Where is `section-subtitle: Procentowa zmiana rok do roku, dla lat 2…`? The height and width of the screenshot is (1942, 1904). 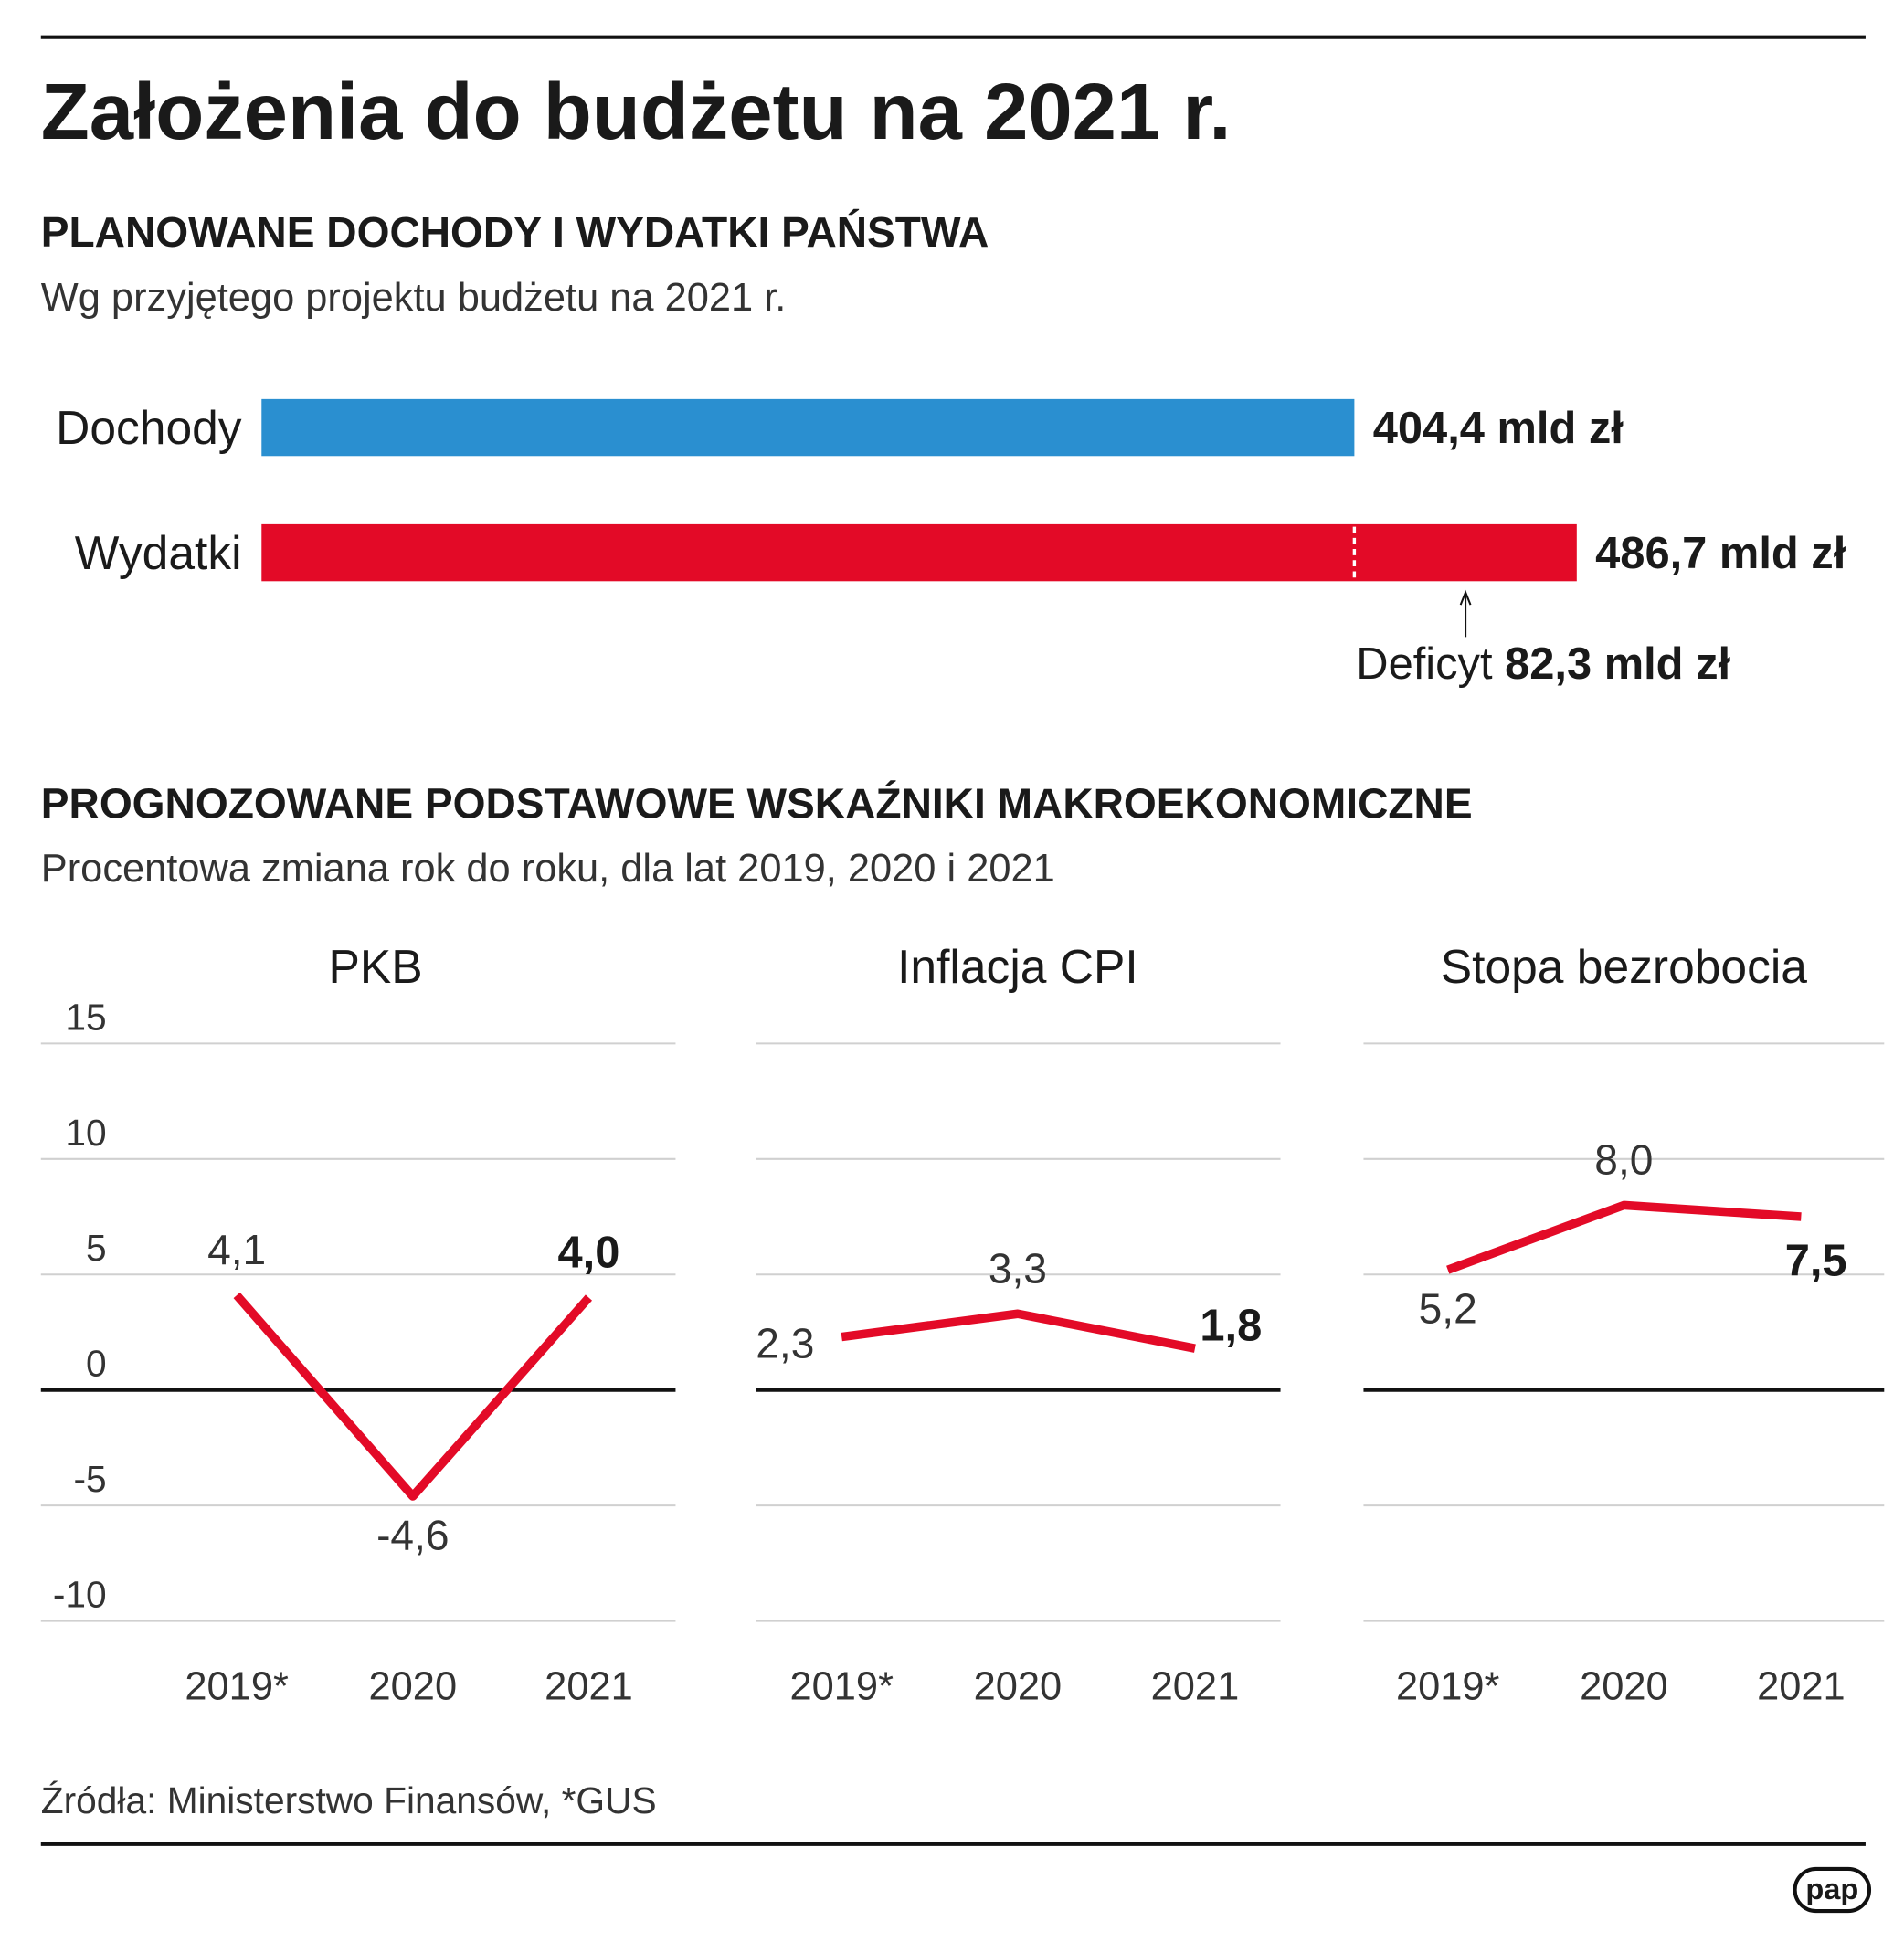
section-subtitle: Procentowa zmiana rok do roku, dla lat 2… is located at coordinates (548, 869).